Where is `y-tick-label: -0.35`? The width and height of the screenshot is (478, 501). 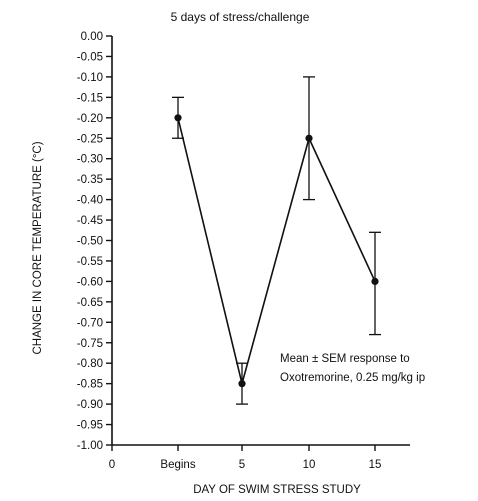 y-tick-label: -0.35 is located at coordinates (90, 180).